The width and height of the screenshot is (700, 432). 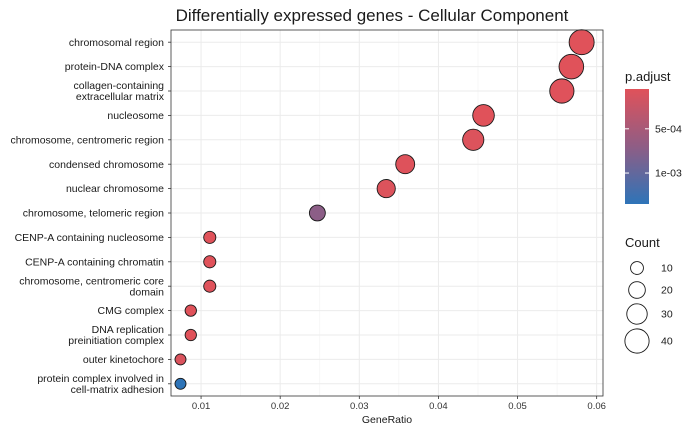 What do you see at coordinates (116, 43) in the screenshot?
I see `y-tick-label: chromosomal region` at bounding box center [116, 43].